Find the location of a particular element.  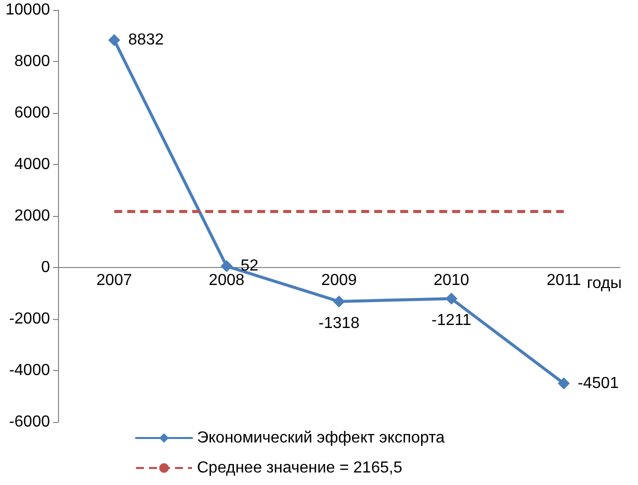

y-tick-label: -2000 is located at coordinates (29, 319).